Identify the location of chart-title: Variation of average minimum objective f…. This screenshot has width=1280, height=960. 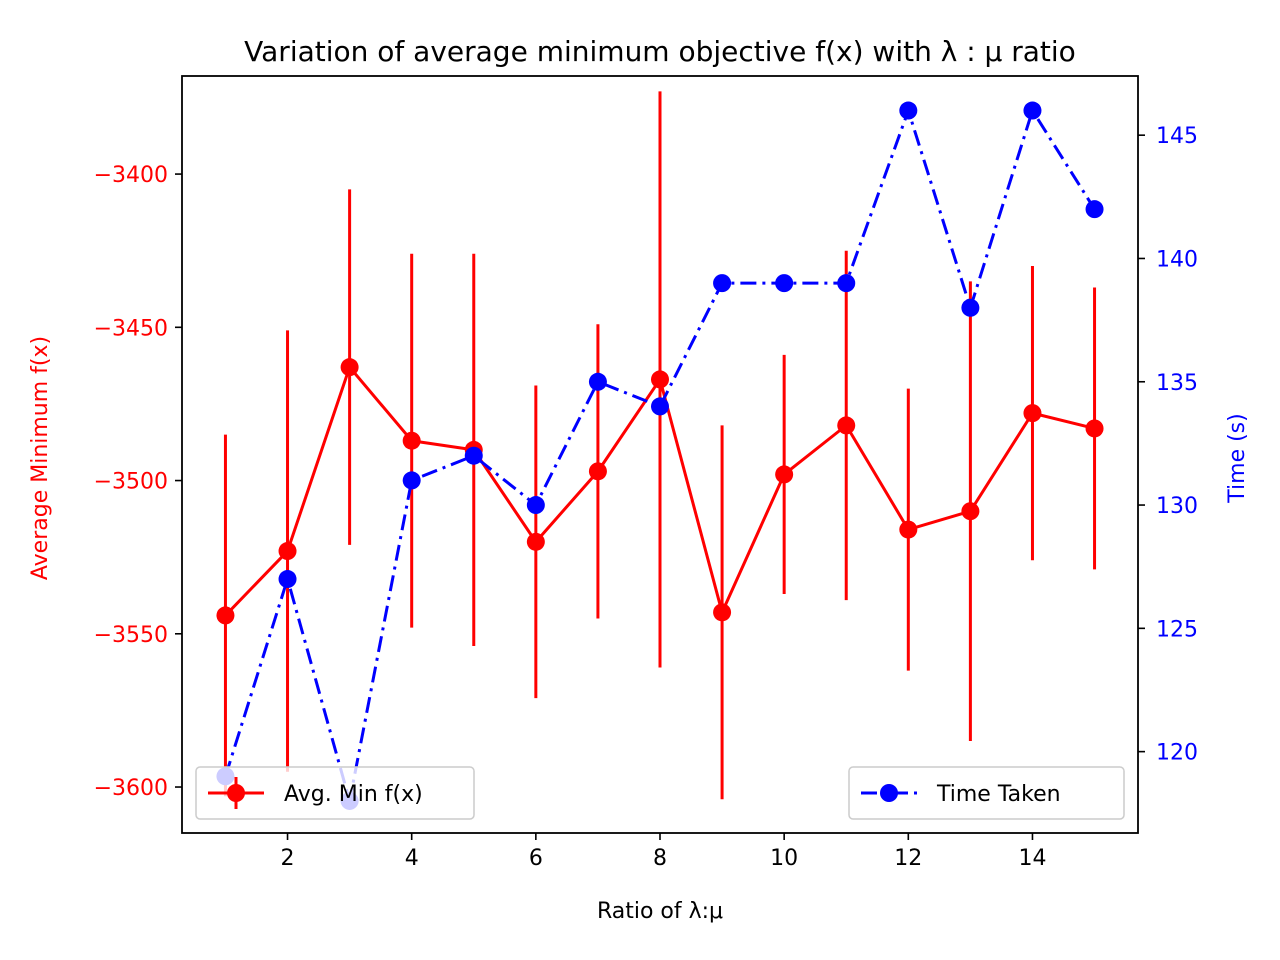
(660, 51).